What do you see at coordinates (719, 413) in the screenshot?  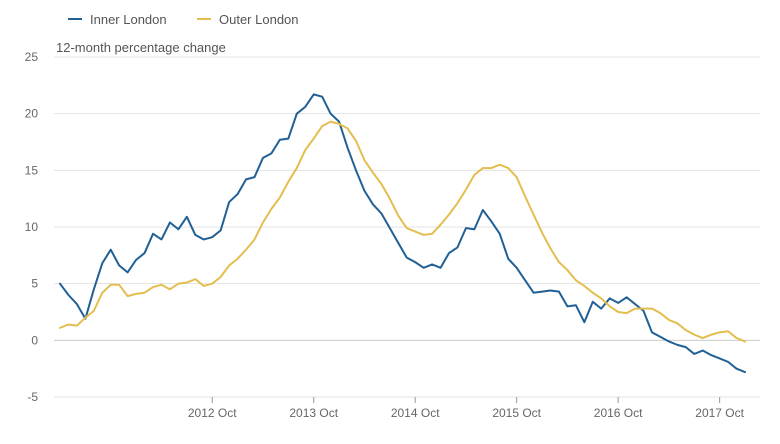 I see `x-tick-label: 2017 Oct` at bounding box center [719, 413].